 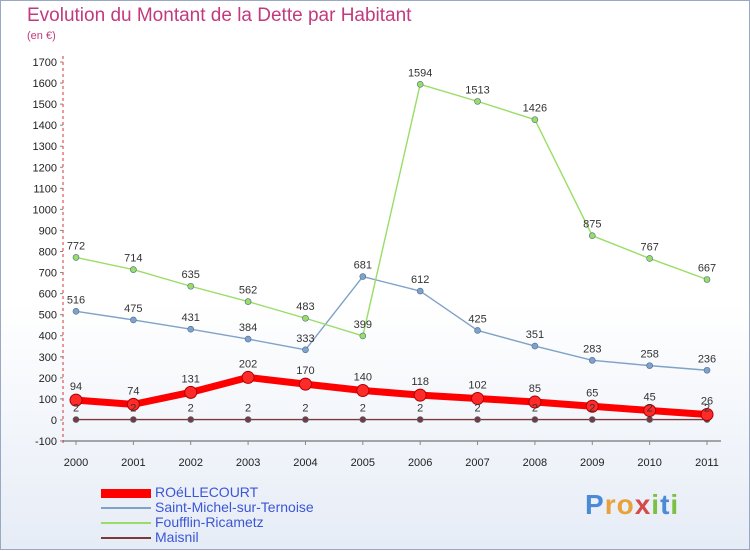 I want to click on x-tick-label: 2011, so click(x=707, y=463).